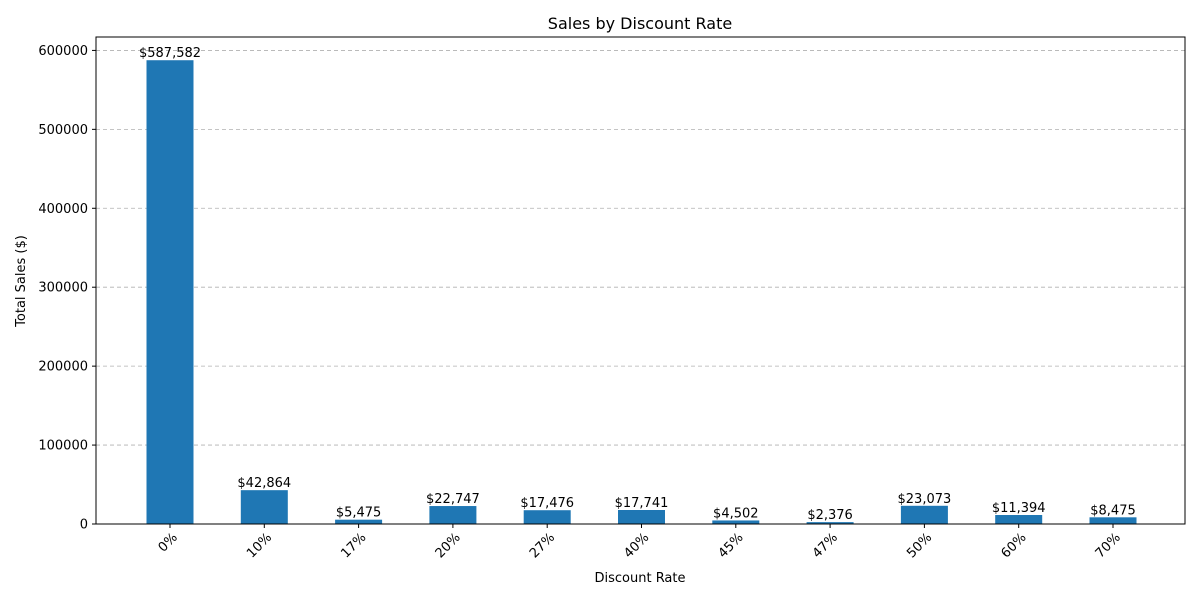 The width and height of the screenshot is (1200, 604). Describe the element at coordinates (1019, 508) in the screenshot. I see `data-label: $11,394` at that location.